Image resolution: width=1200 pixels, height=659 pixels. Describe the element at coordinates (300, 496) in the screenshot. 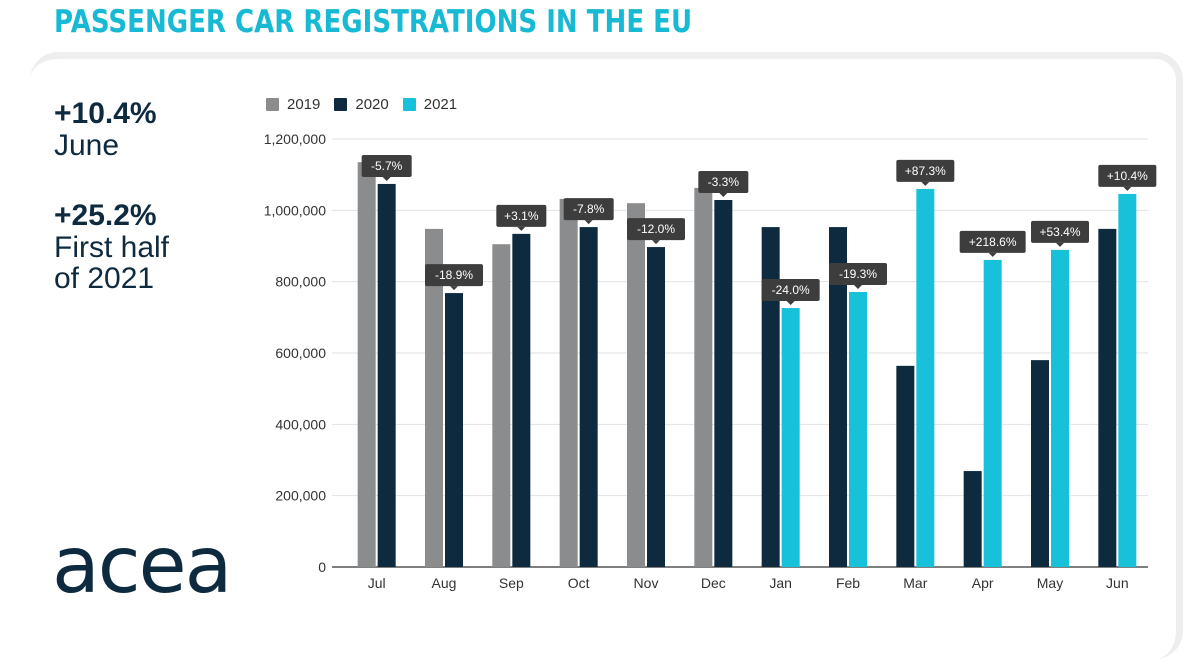

I see `y-tick-label: 200,000` at that location.